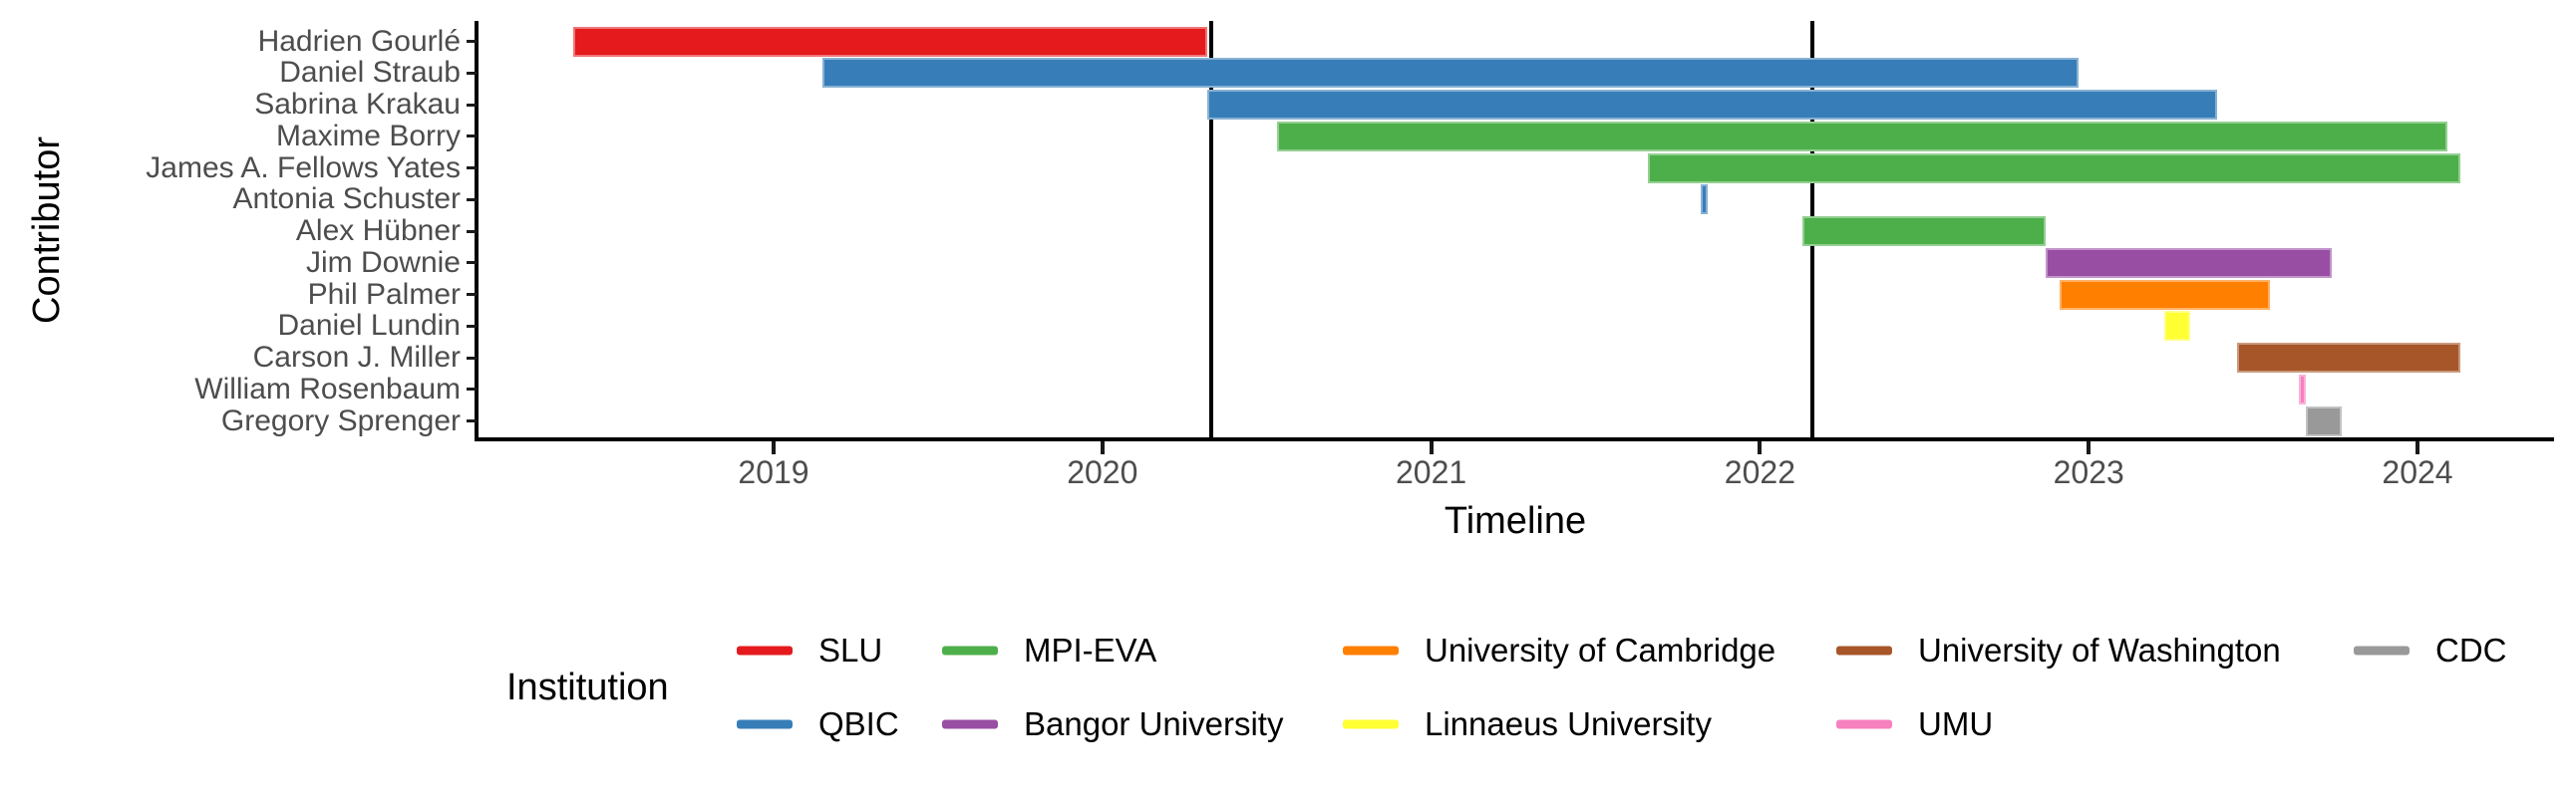  What do you see at coordinates (47, 230) in the screenshot?
I see `y-axis-title: Contributor` at bounding box center [47, 230].